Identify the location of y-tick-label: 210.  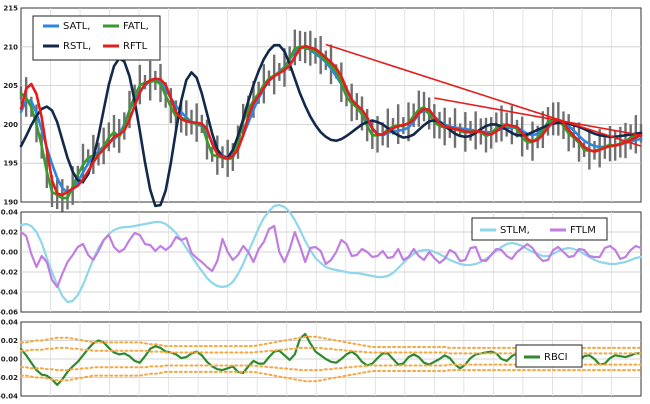
(10, 47).